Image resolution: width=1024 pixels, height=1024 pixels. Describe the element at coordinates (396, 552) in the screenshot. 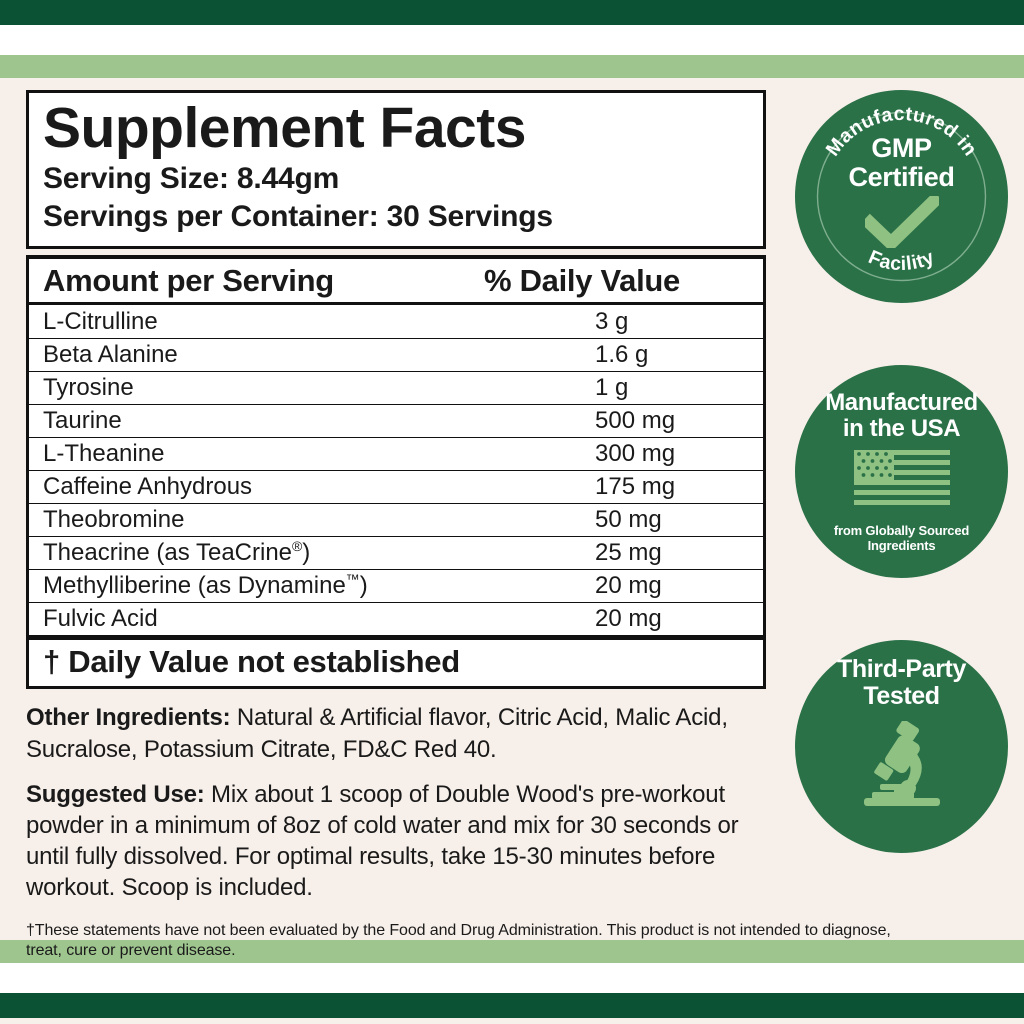

I see `table-row: Theacrine (as TeaCrine®) 25 mg` at that location.